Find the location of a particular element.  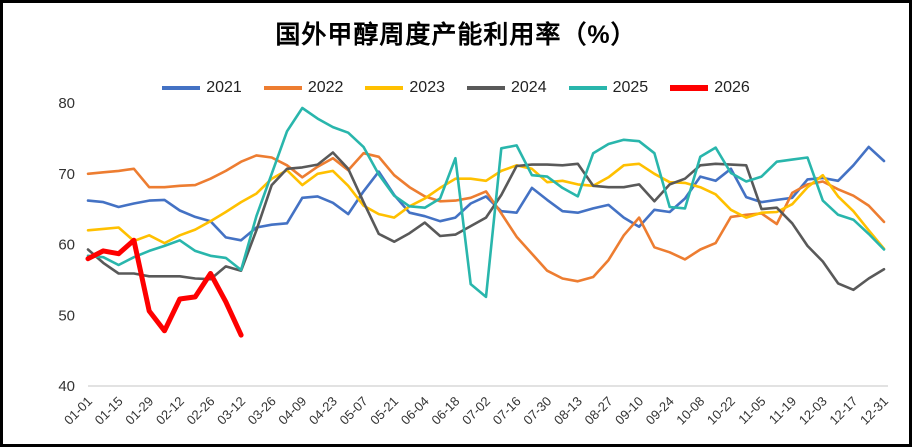

y-tick-label: 50 is located at coordinates (66, 315).